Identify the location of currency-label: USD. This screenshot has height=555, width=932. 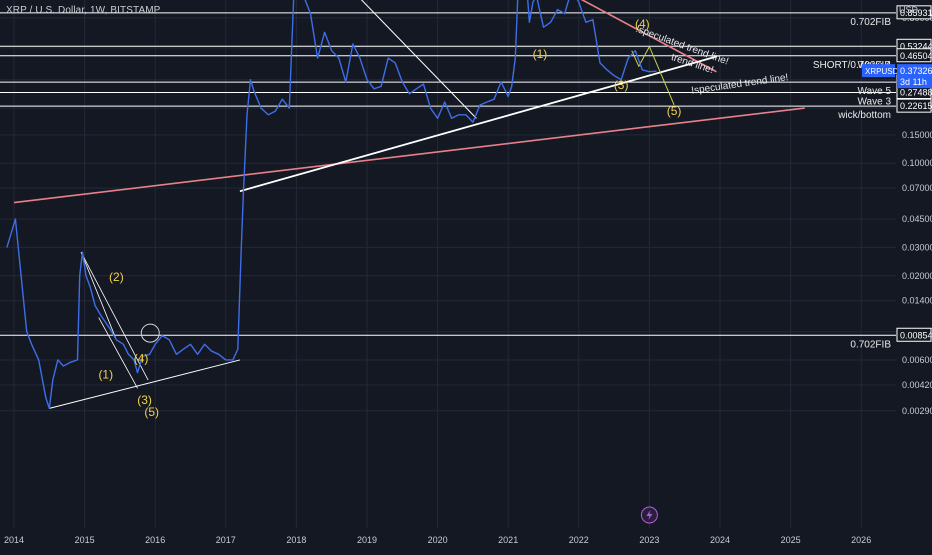
(908, 10).